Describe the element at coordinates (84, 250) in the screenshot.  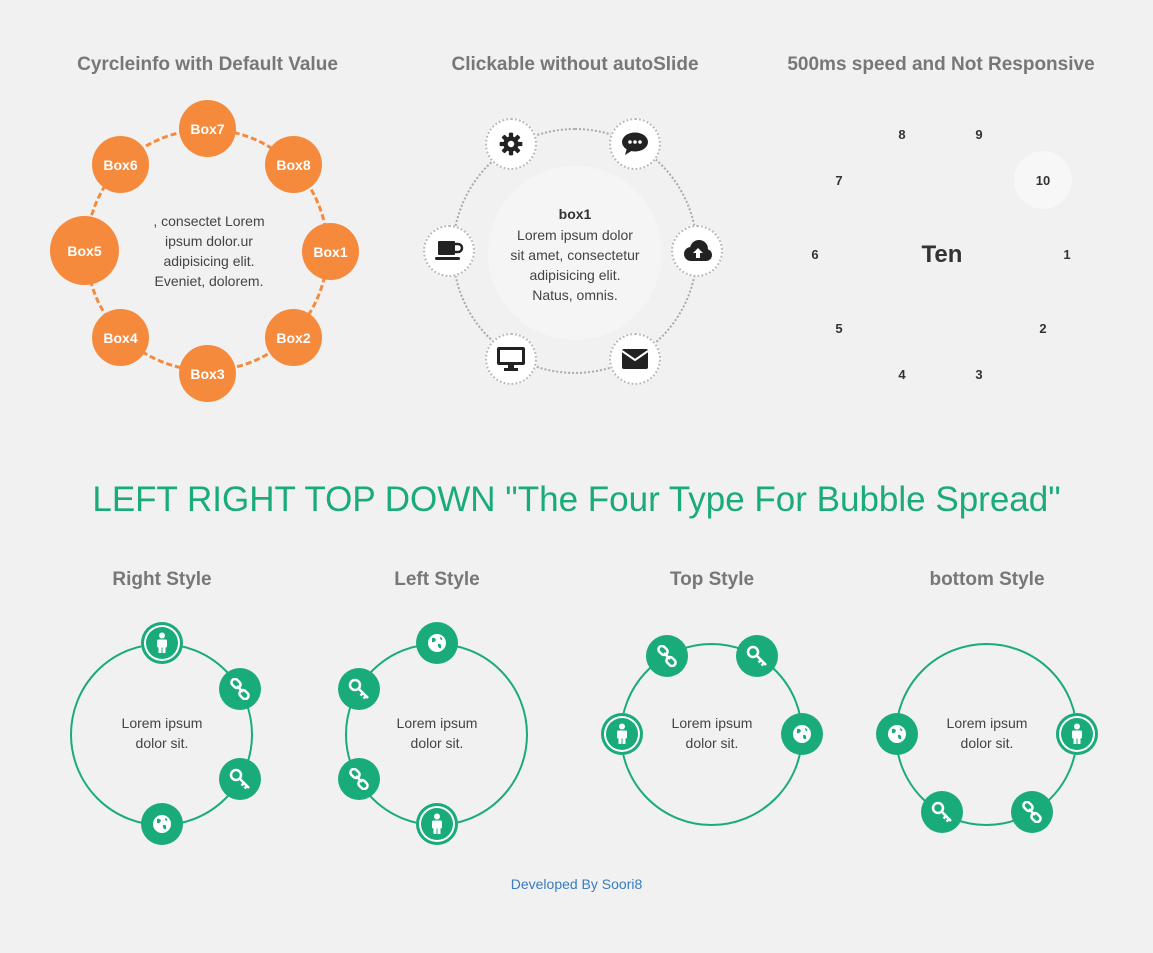
I see `box5-bubble: Box5` at that location.